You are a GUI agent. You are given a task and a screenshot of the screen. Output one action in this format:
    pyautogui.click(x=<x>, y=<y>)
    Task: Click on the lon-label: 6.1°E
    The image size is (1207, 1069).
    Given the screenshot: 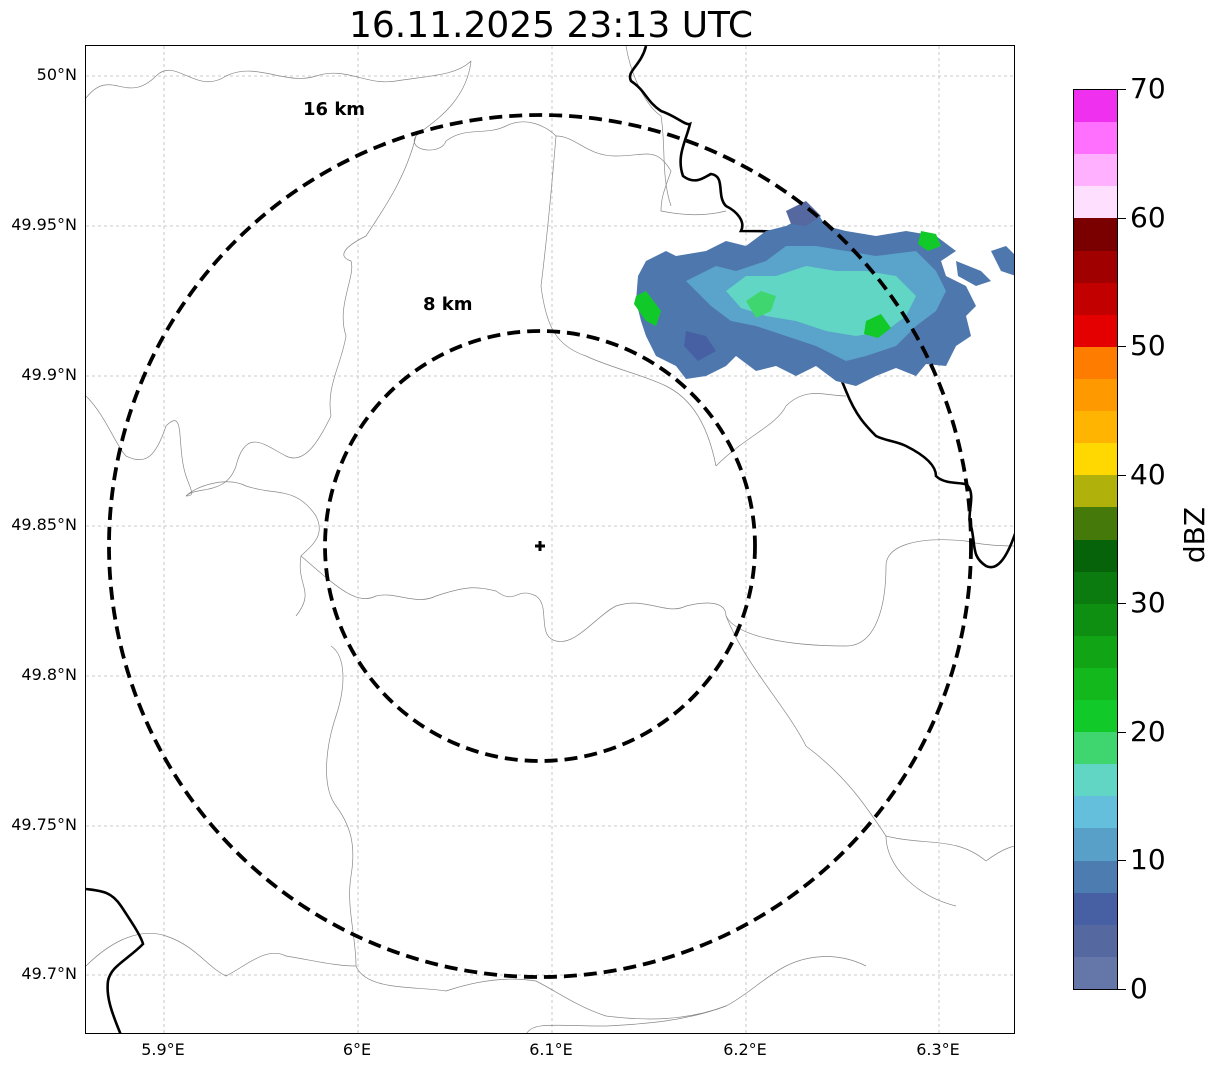 What is the action you would take?
    pyautogui.click(x=551, y=1049)
    